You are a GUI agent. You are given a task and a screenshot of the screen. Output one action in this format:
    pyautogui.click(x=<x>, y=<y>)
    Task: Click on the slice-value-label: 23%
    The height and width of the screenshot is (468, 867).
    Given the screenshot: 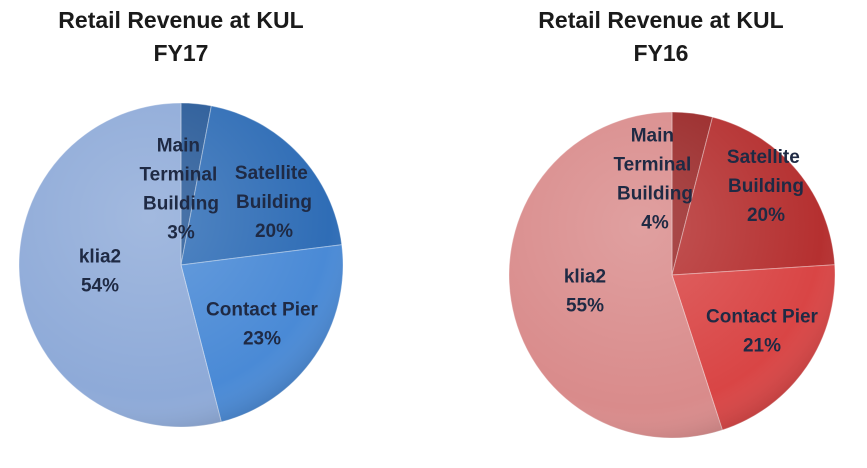 What is the action you would take?
    pyautogui.click(x=262, y=339)
    